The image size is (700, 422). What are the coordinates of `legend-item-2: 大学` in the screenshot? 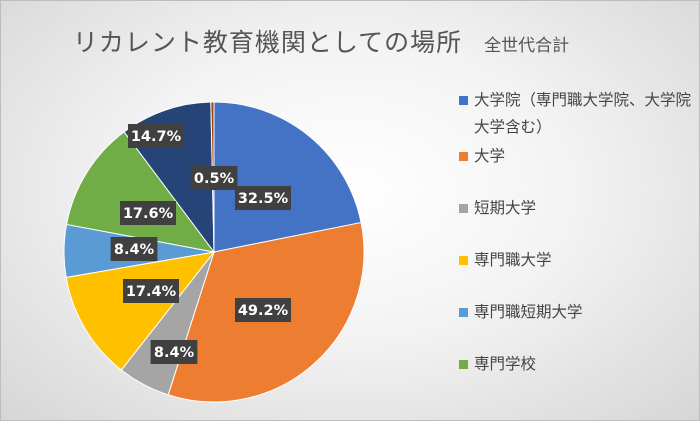 It's located at (577, 156).